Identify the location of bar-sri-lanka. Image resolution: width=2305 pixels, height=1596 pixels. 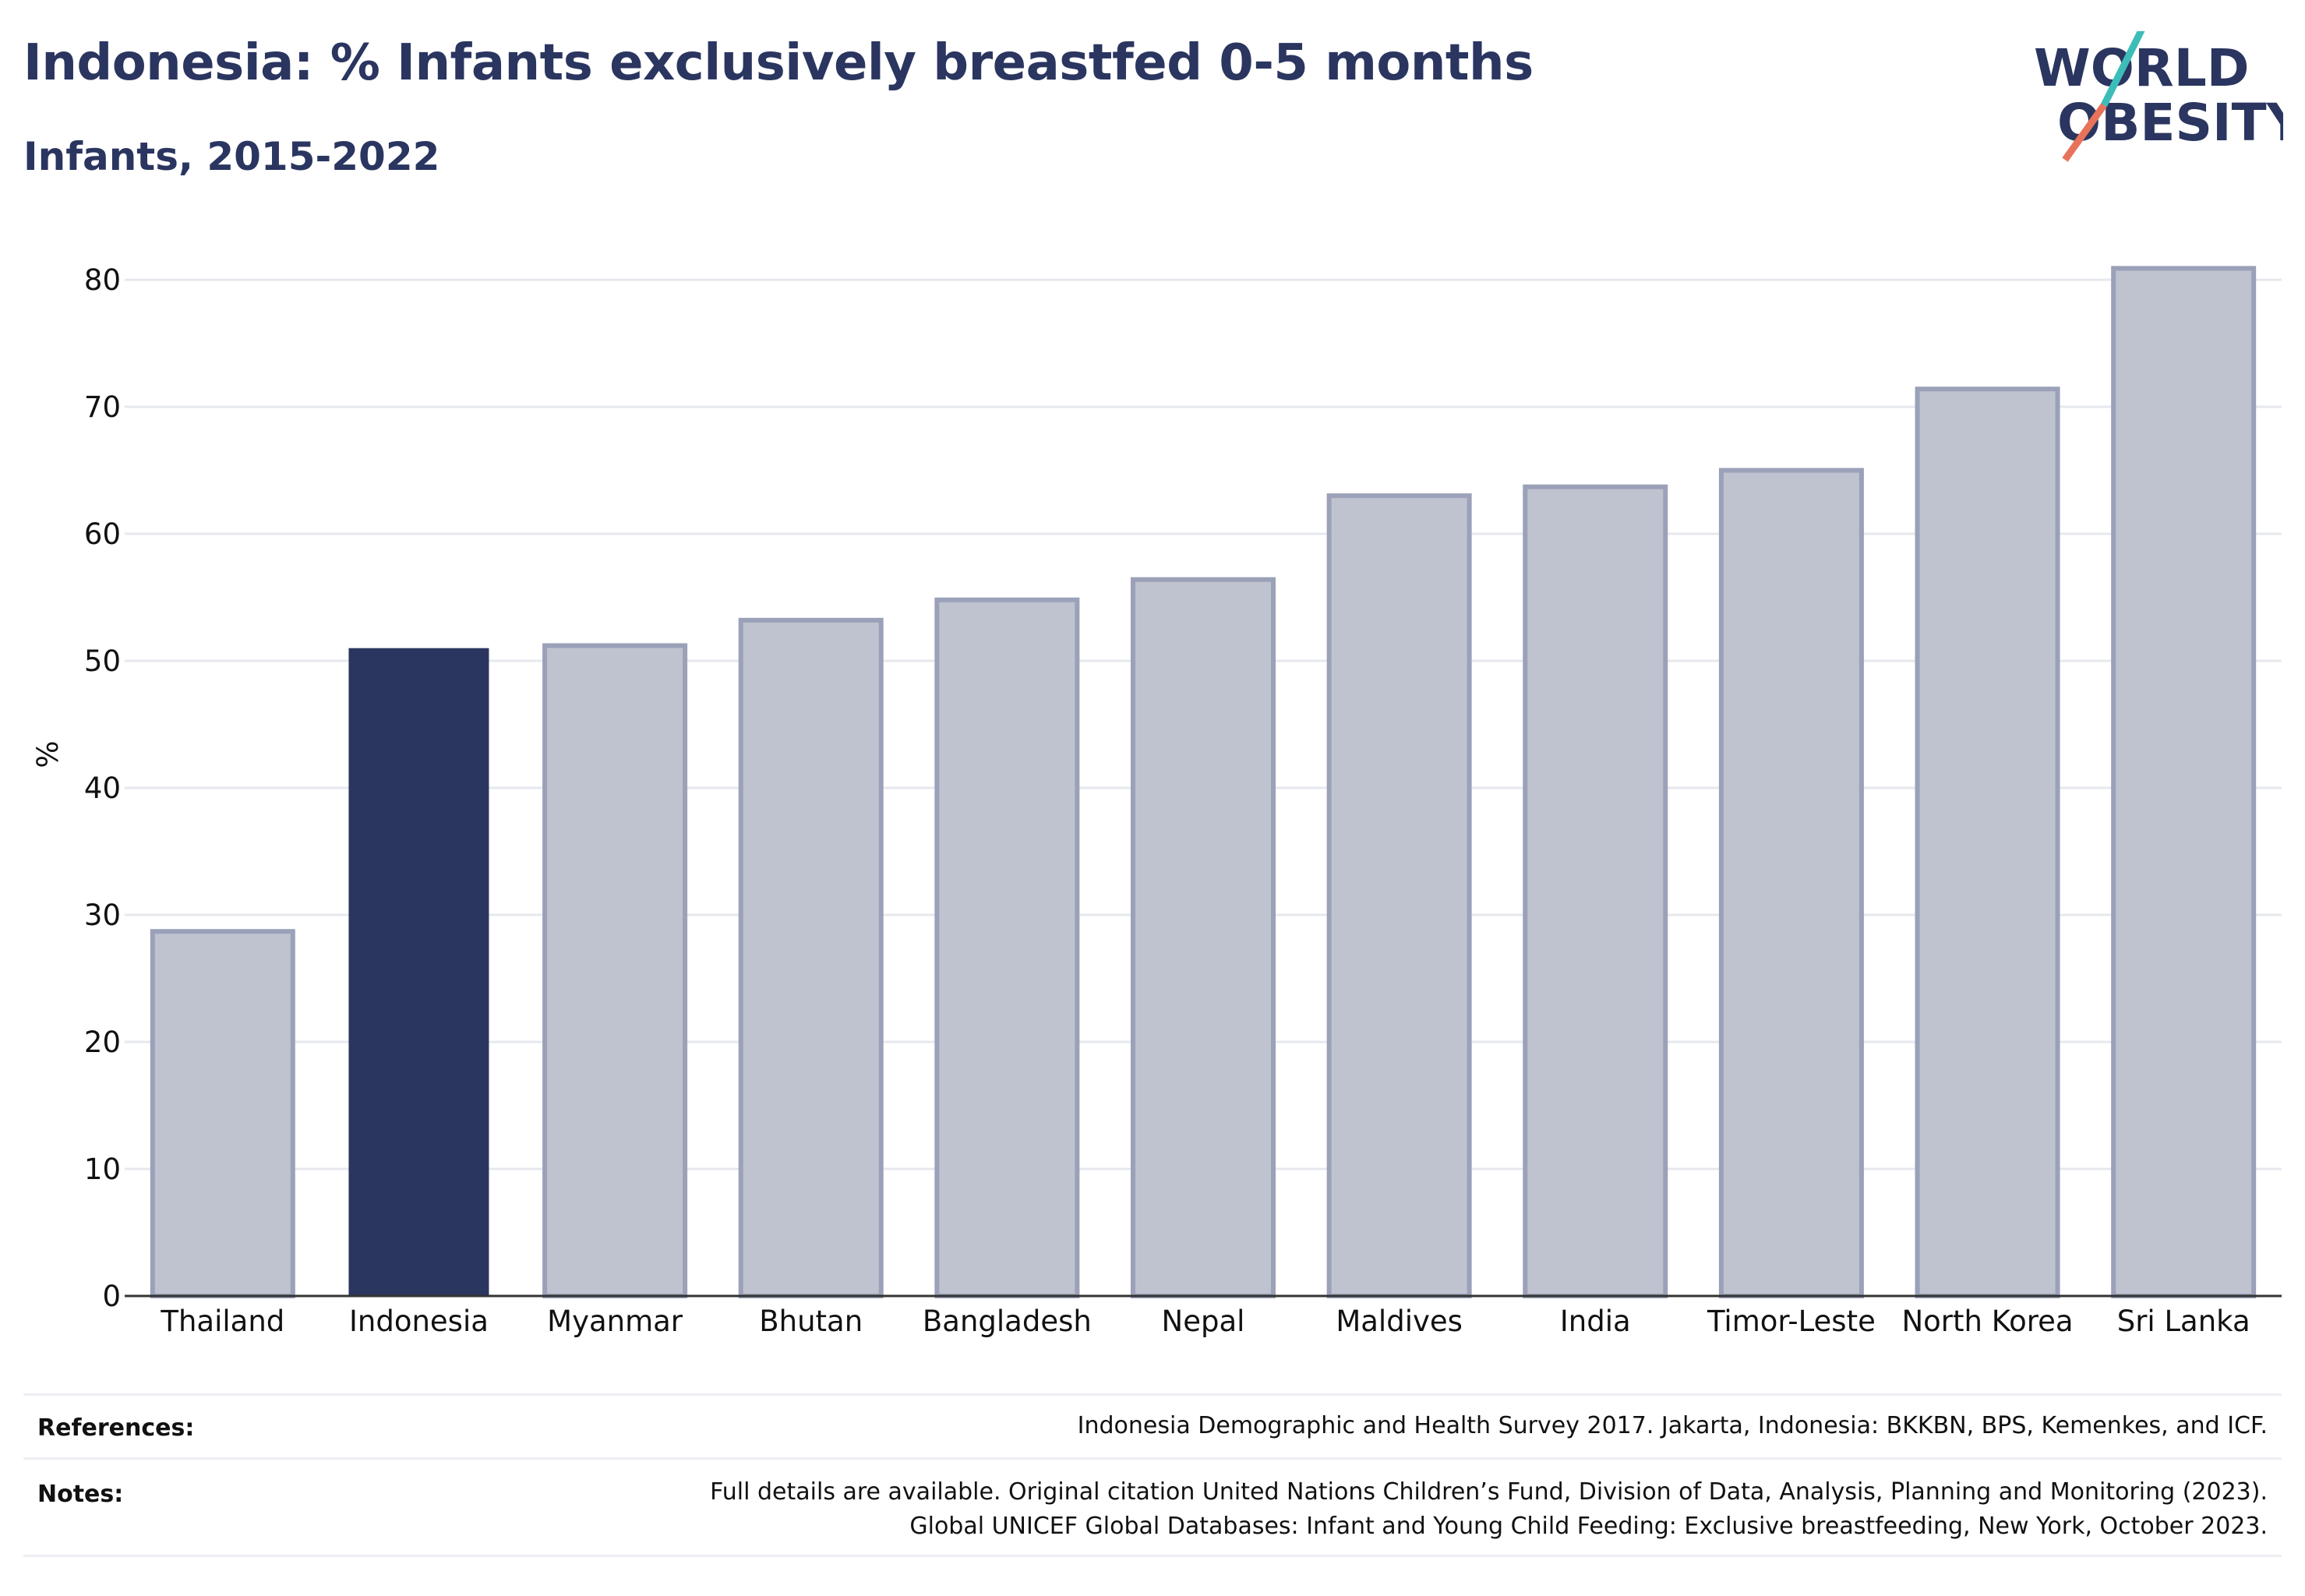
(2184, 782).